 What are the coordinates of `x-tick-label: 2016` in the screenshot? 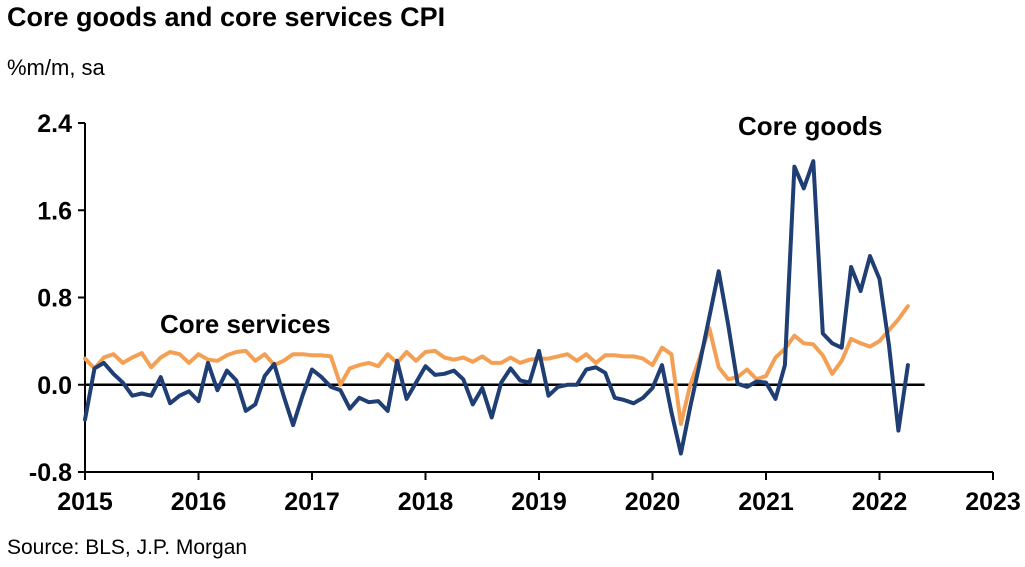 It's located at (199, 502).